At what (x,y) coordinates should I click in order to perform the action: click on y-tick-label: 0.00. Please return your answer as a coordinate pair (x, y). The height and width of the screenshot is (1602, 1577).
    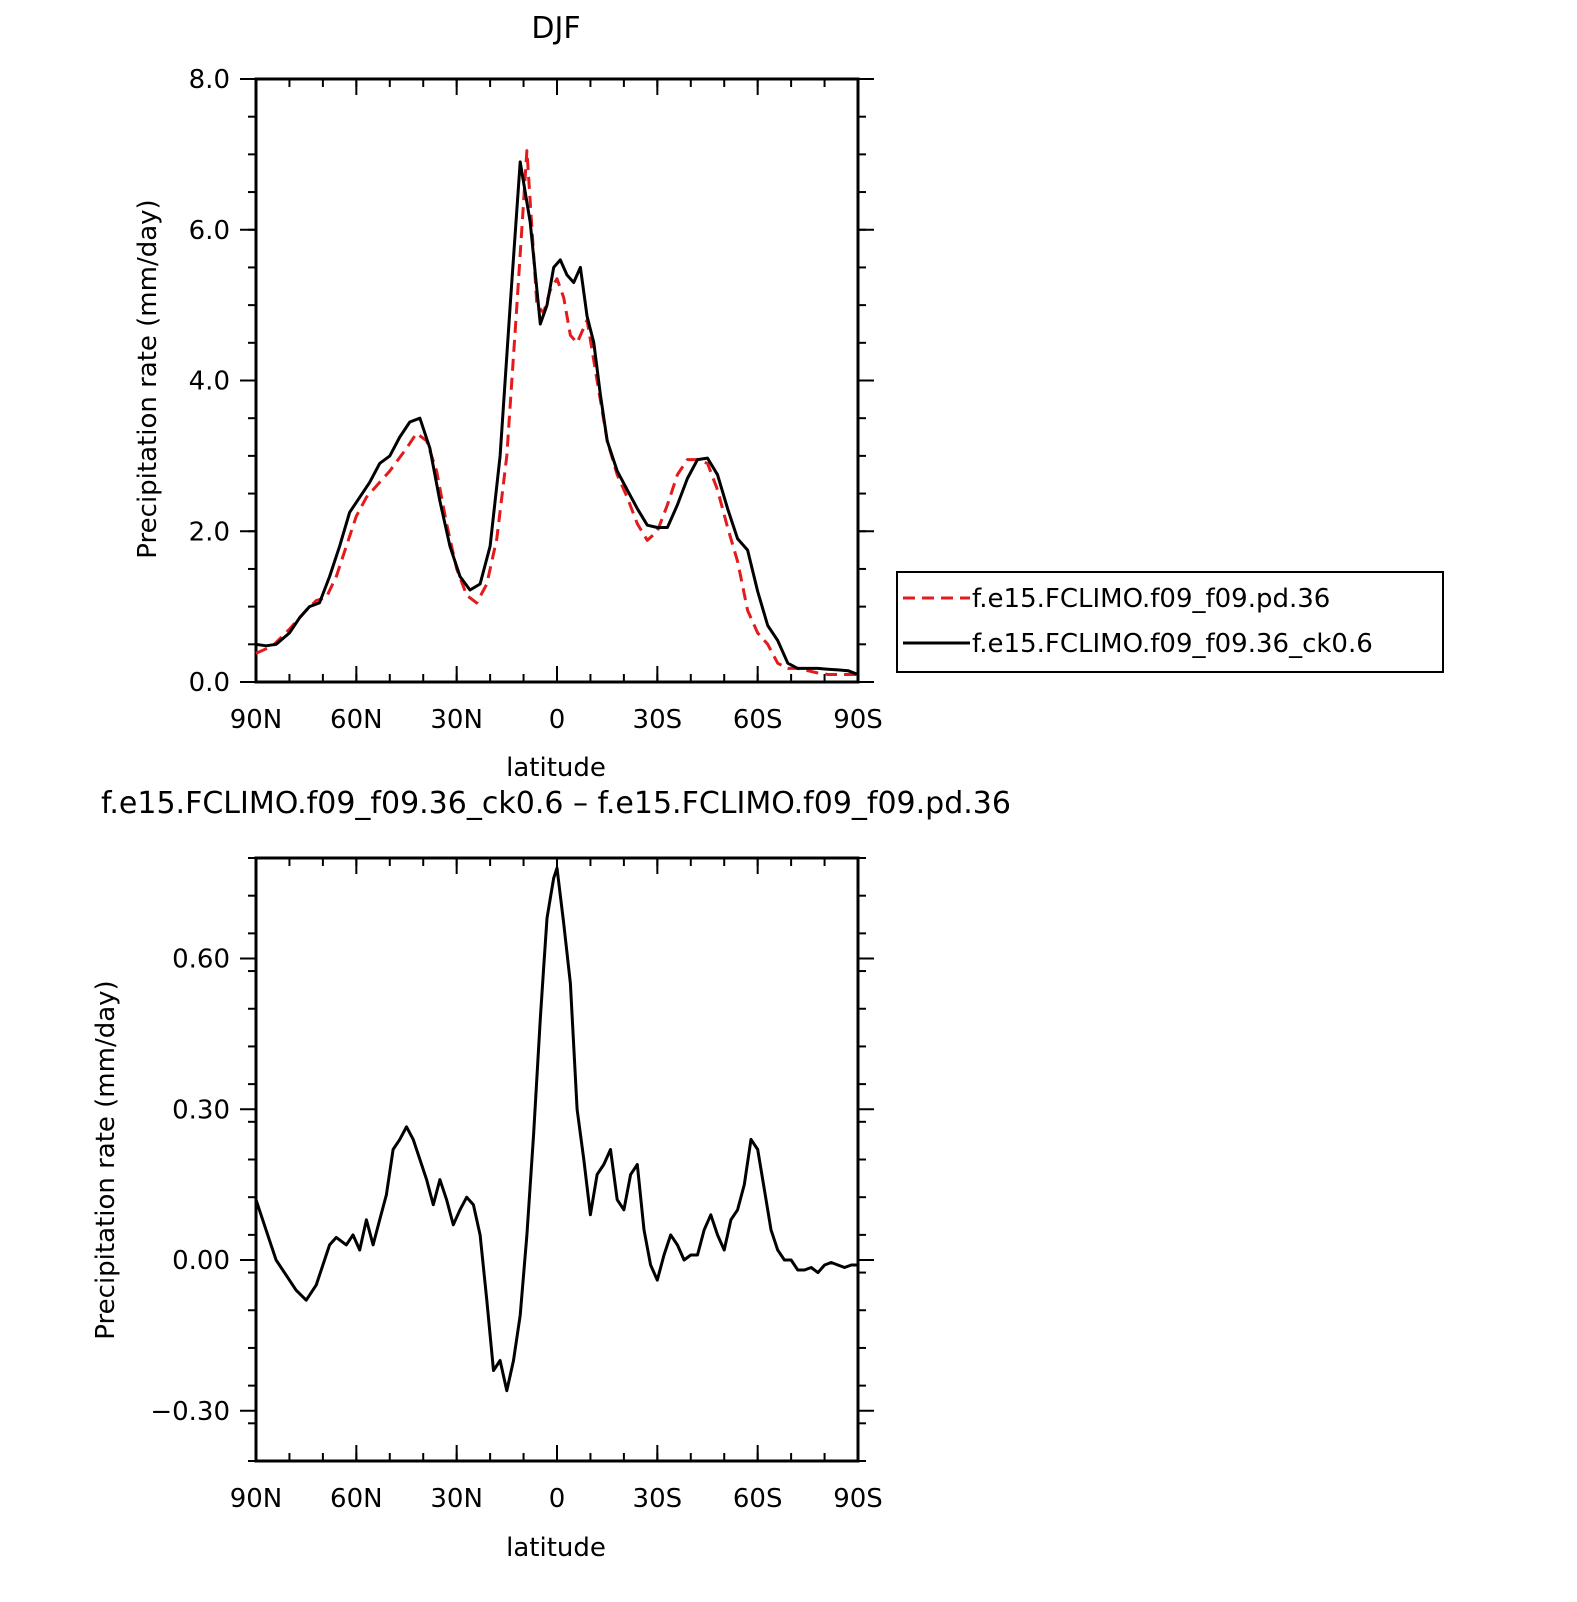
    Looking at the image, I should click on (201, 1261).